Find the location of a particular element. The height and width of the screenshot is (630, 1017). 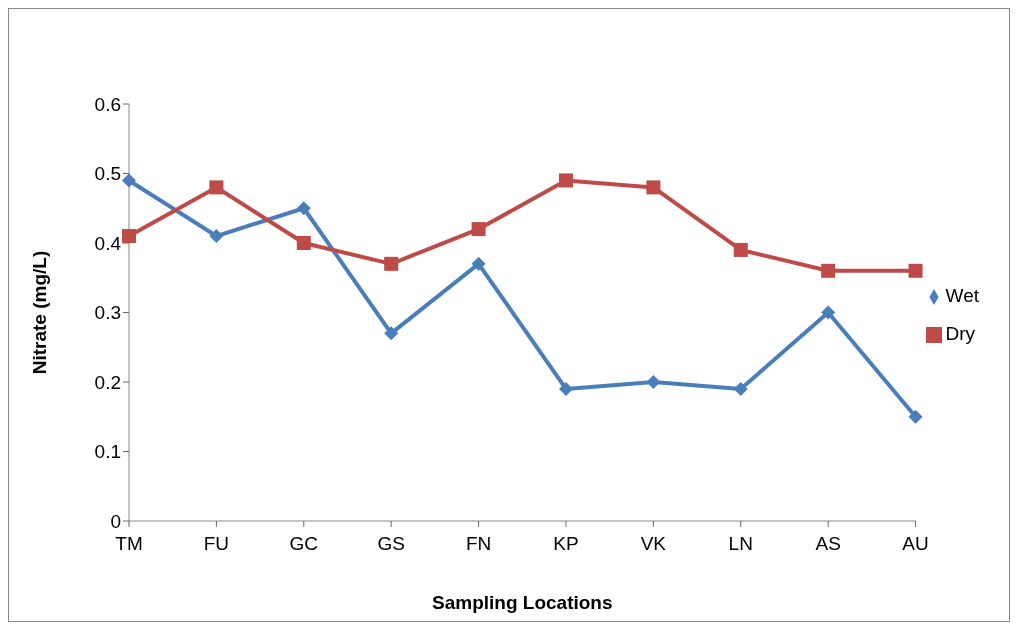

x-tick-label: AU is located at coordinates (915, 544).